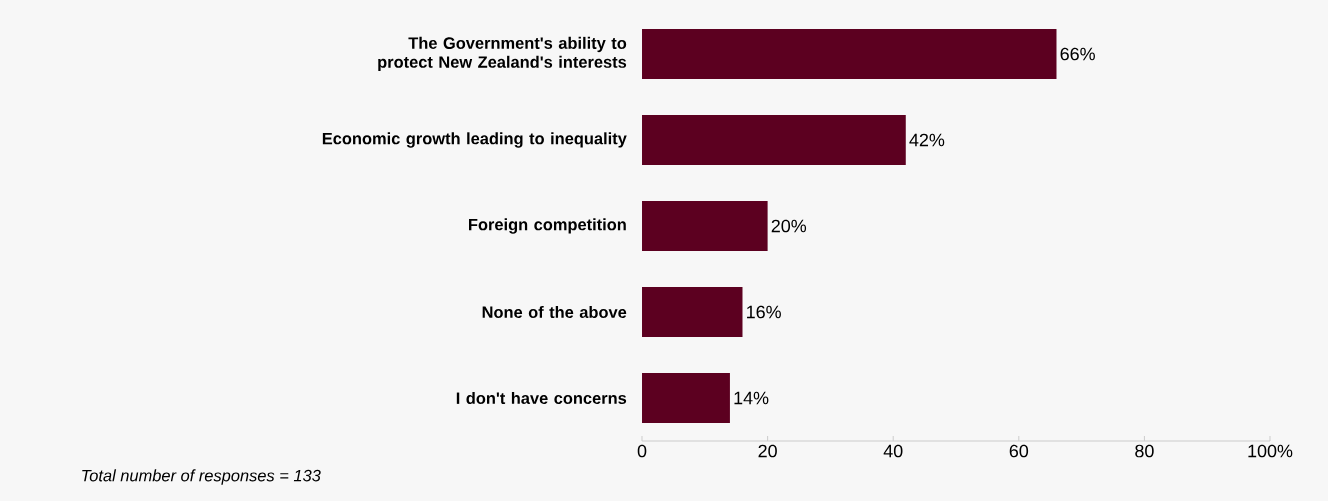 This screenshot has height=501, width=1328. I want to click on x-tick-label: 100%, so click(1270, 451).